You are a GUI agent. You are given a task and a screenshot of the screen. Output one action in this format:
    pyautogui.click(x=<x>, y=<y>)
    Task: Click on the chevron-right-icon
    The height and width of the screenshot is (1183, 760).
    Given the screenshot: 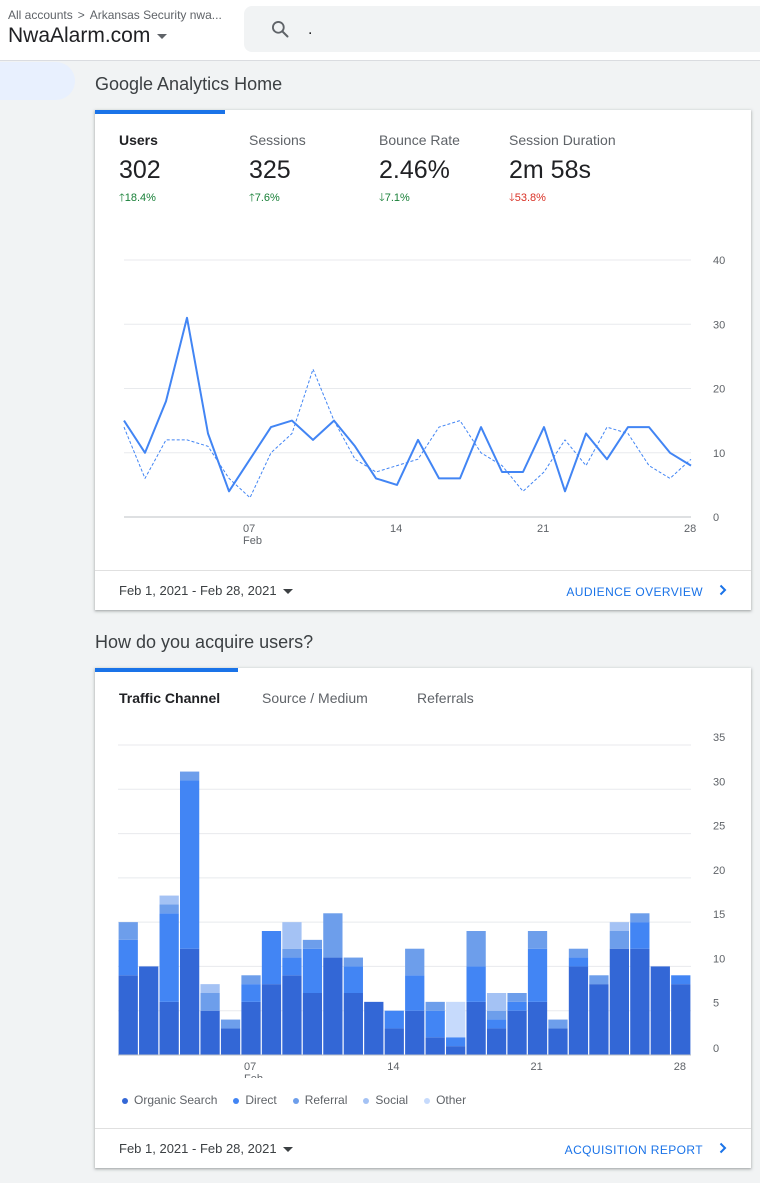 What is the action you would take?
    pyautogui.click(x=723, y=1149)
    